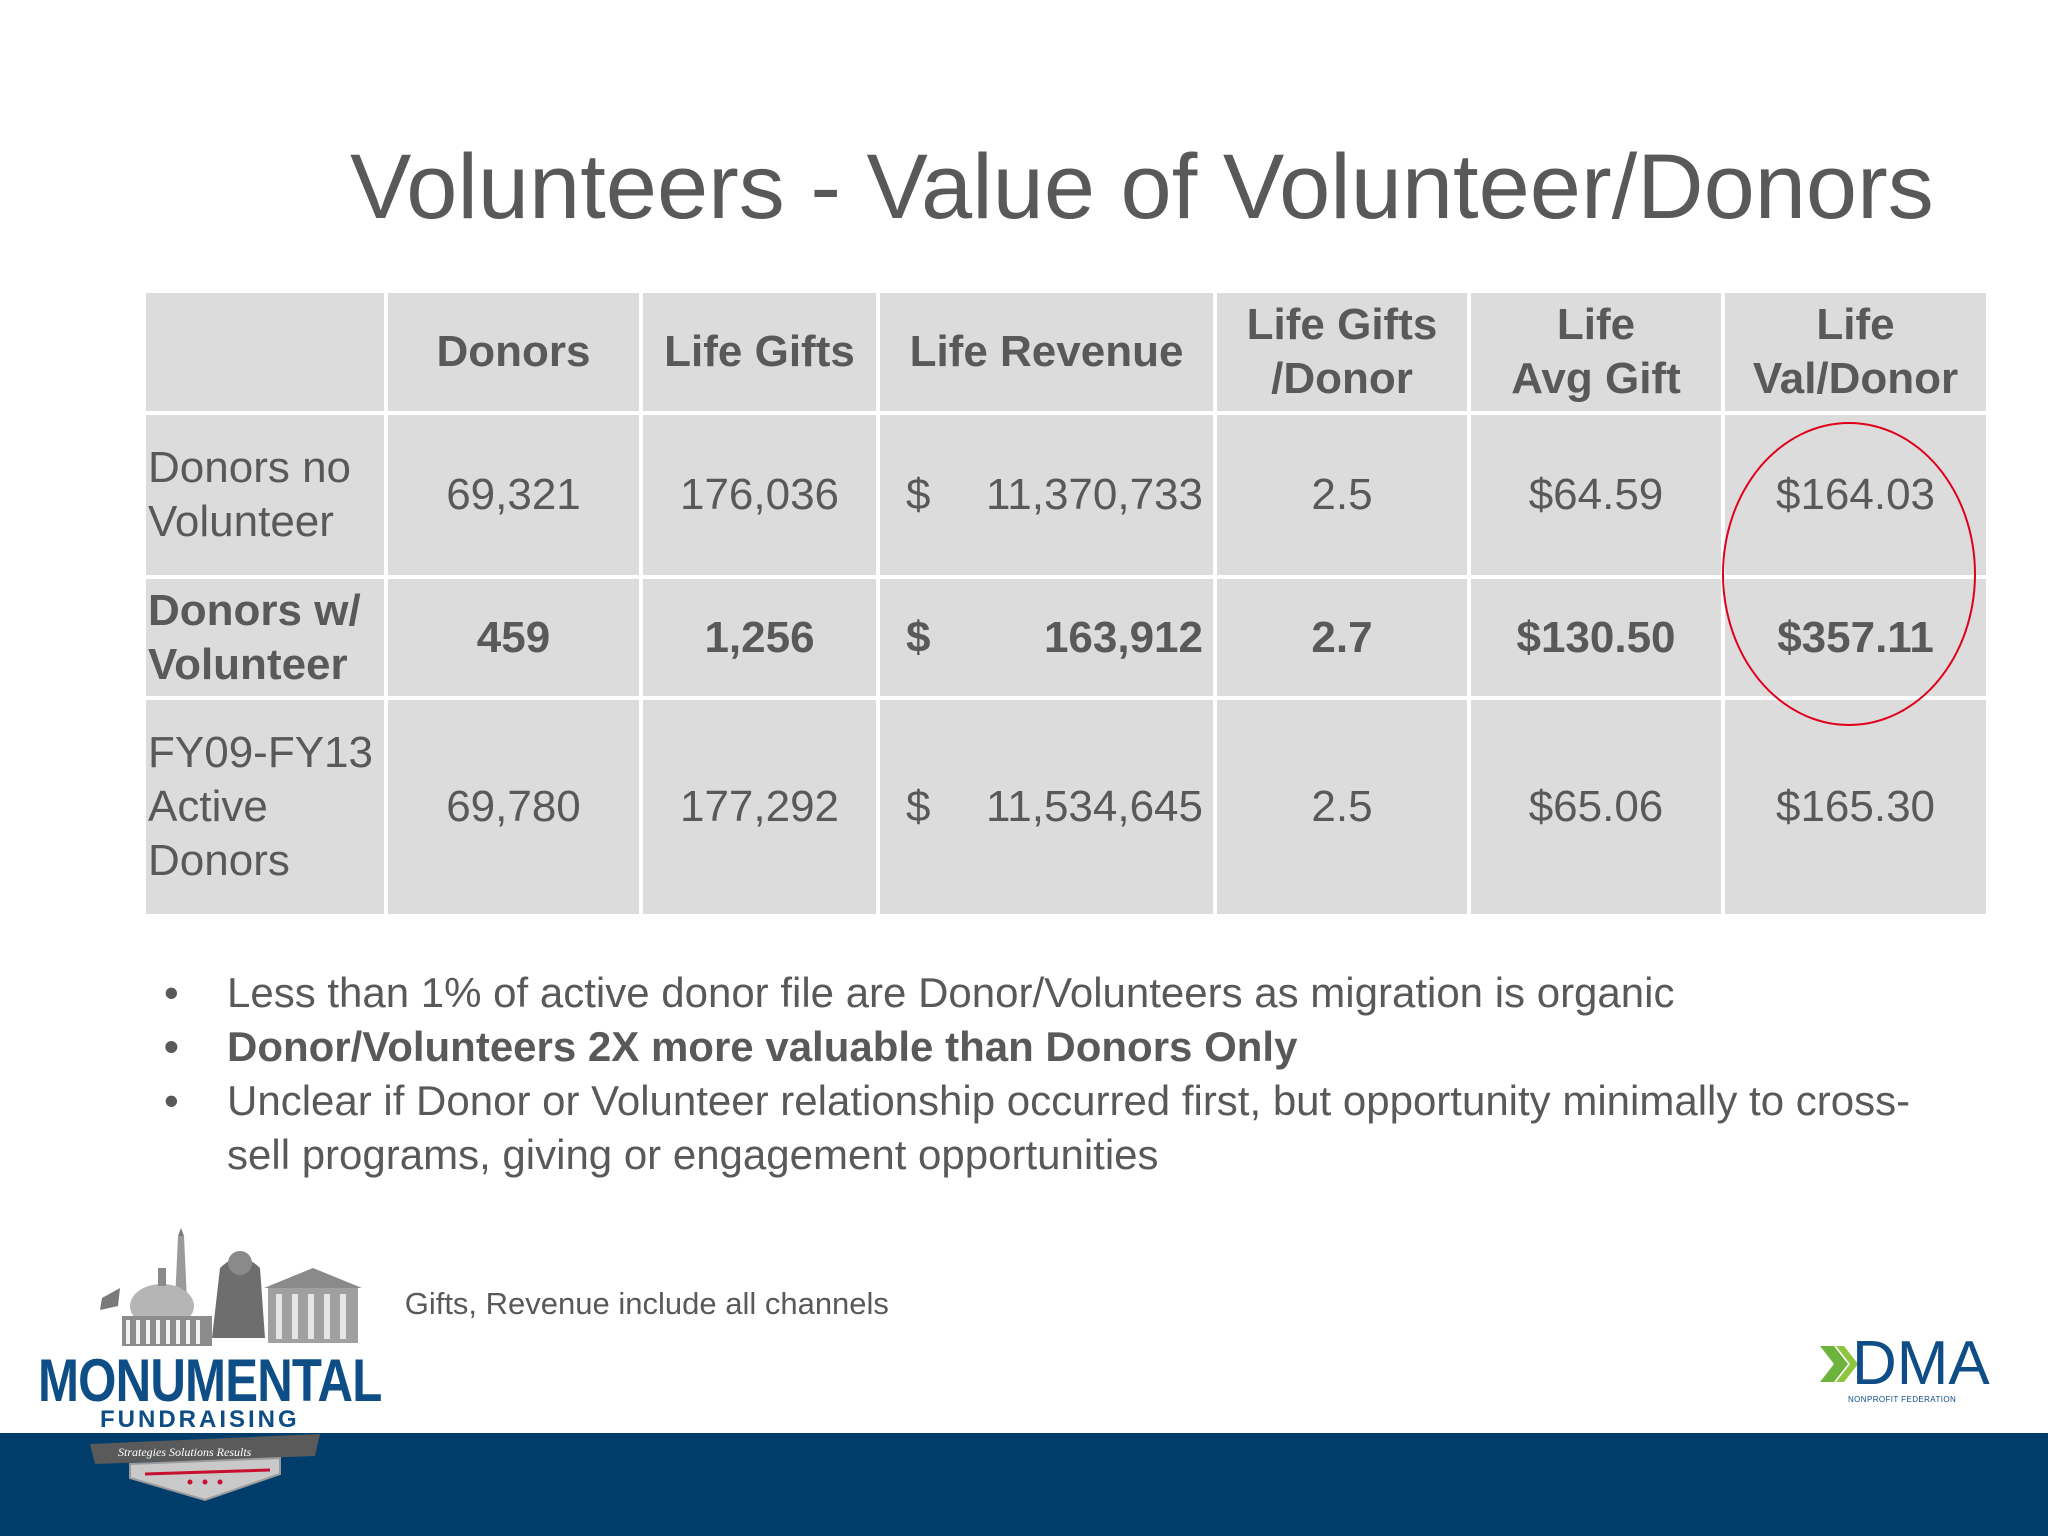 The image size is (2048, 1536). What do you see at coordinates (1024, 1484) in the screenshot?
I see `footer-bar` at bounding box center [1024, 1484].